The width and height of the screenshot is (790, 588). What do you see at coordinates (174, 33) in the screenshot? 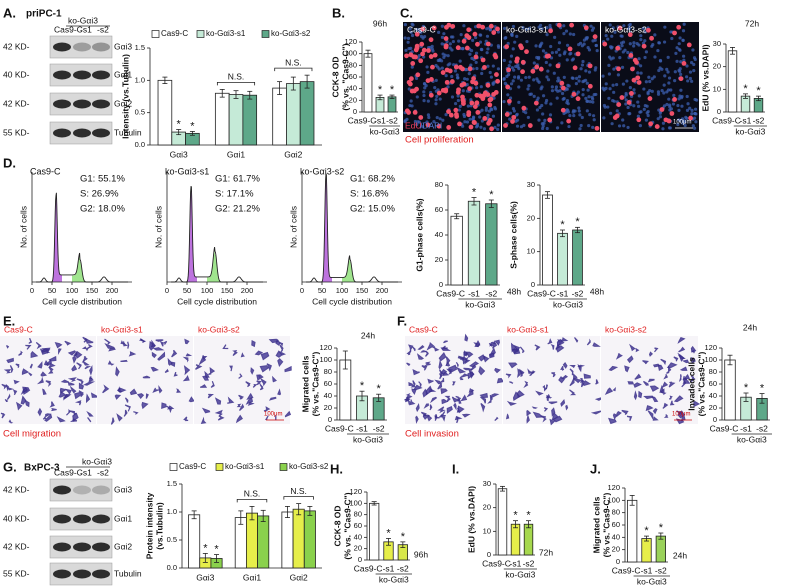
I see `legend-label: Cas9-C` at bounding box center [174, 33].